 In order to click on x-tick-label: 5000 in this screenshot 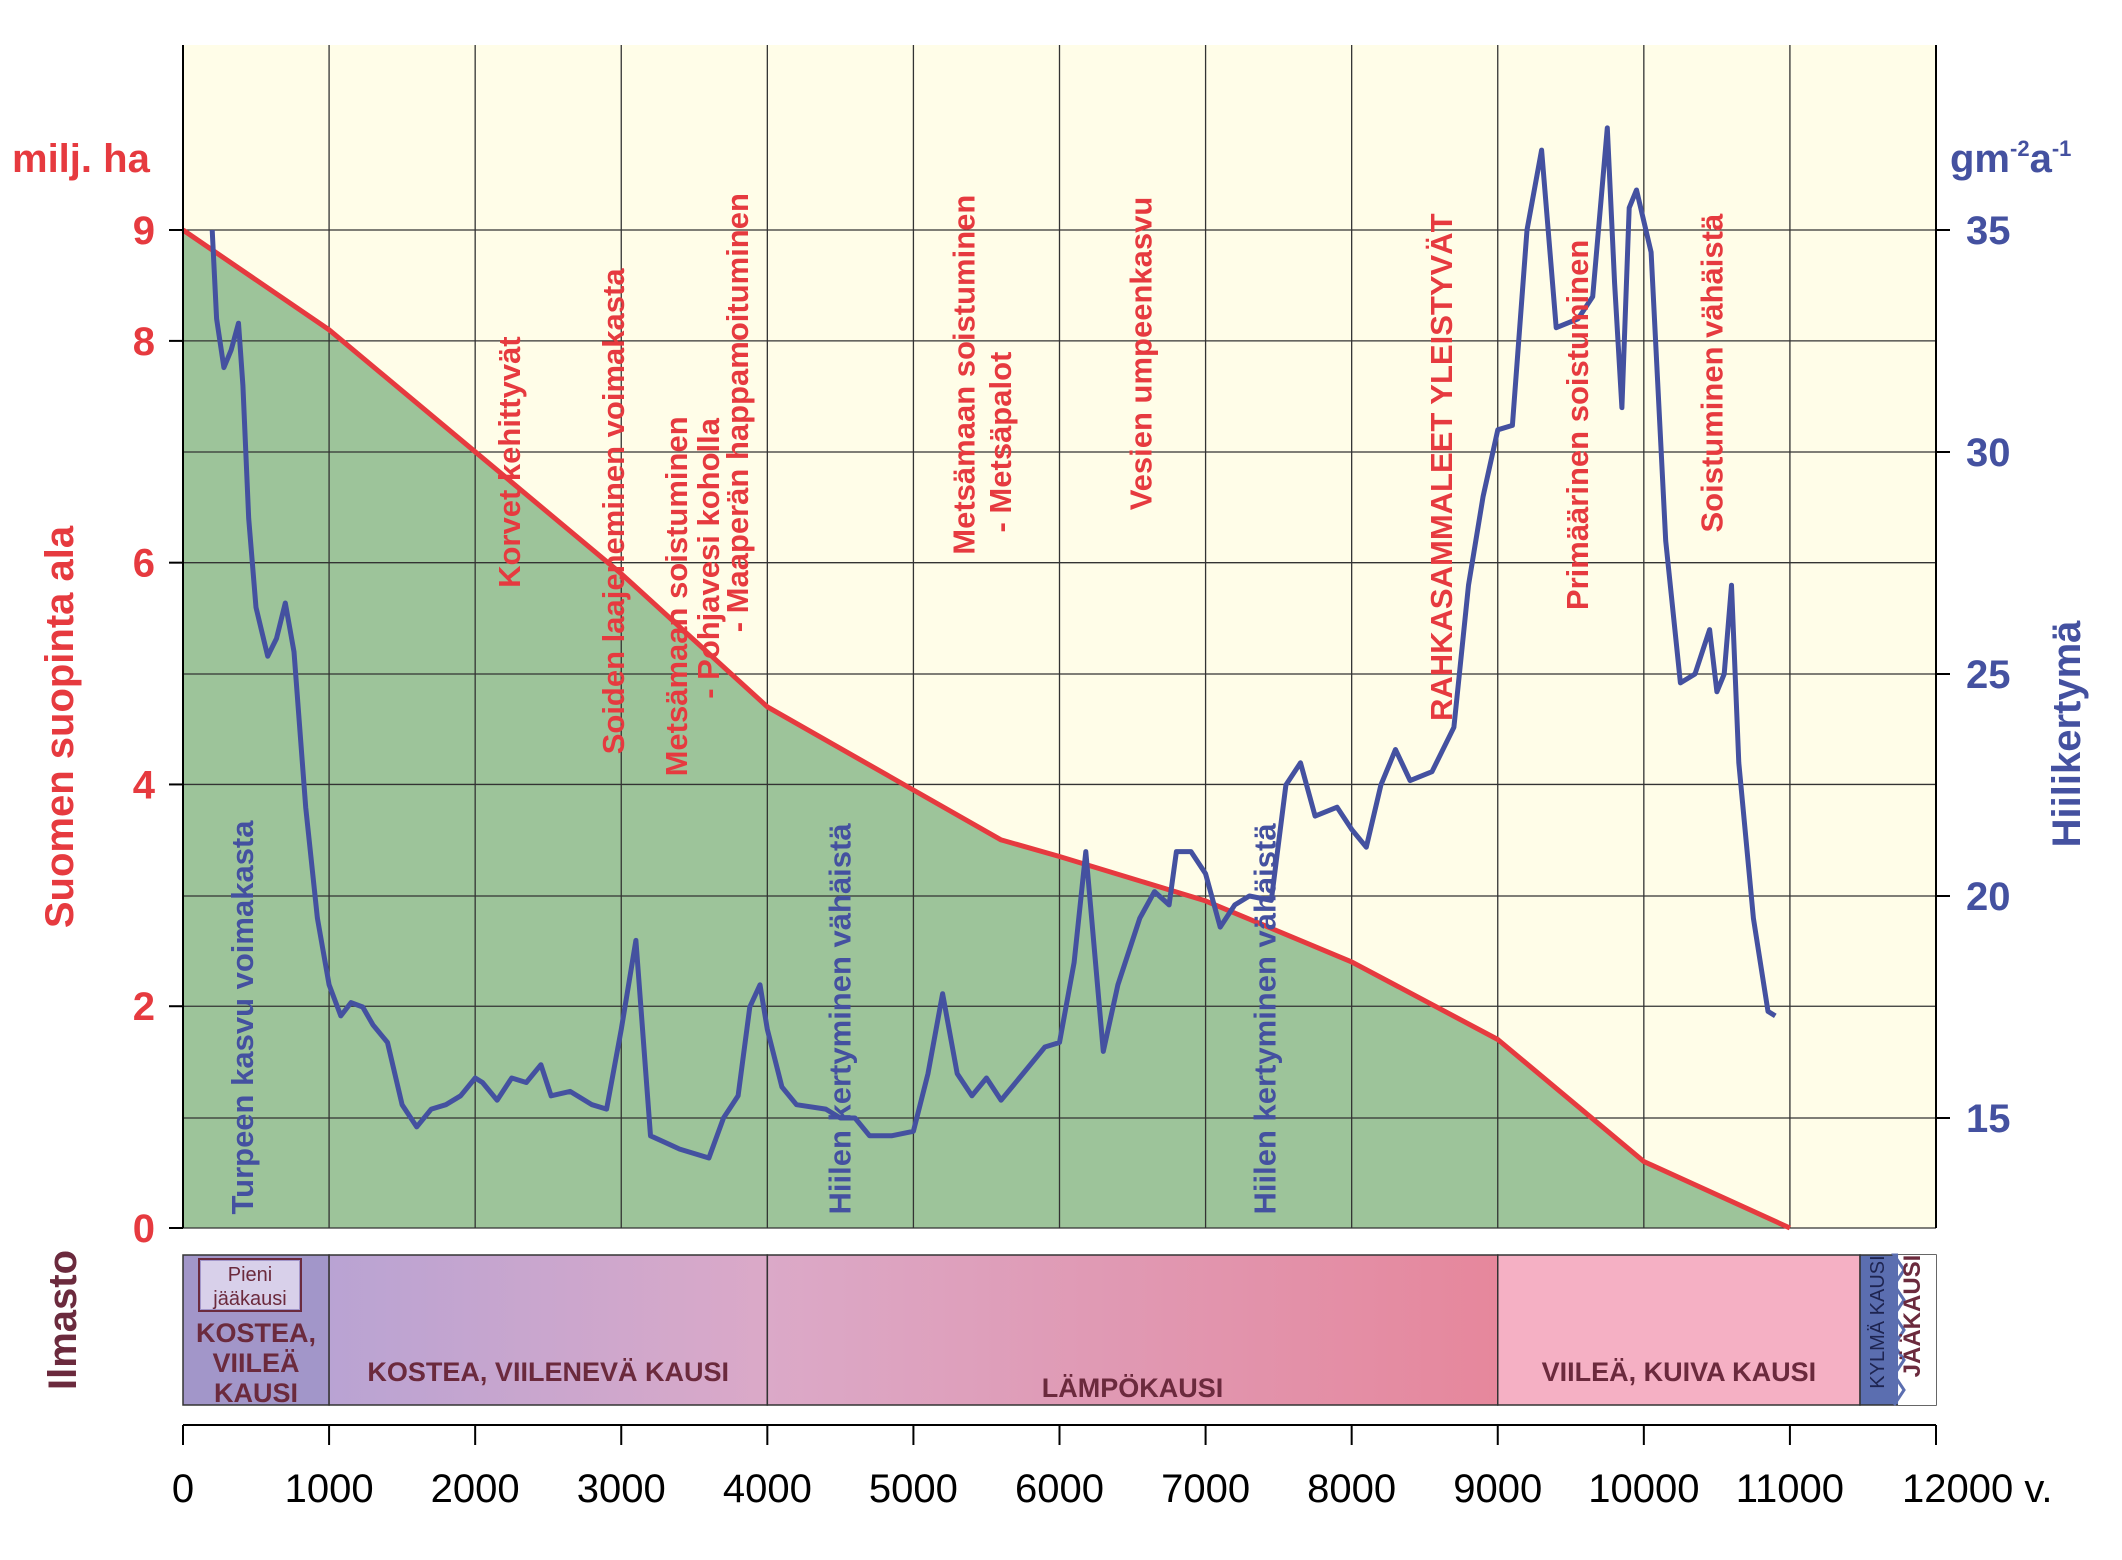, I will do `click(913, 1489)`.